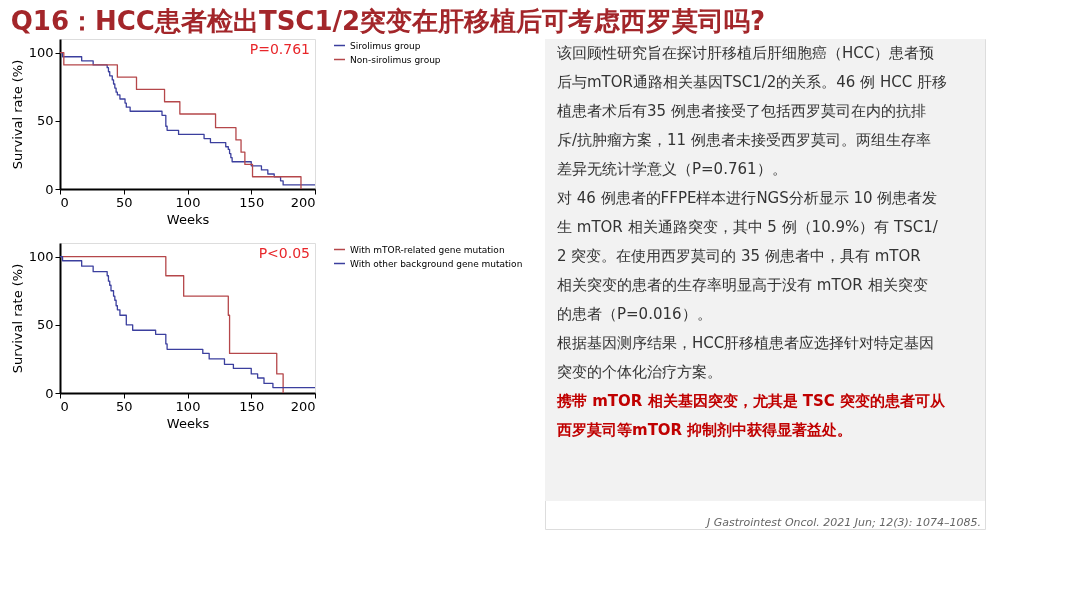  What do you see at coordinates (746, 357) in the screenshot?
I see `text: 根据基因测序结果，HCC肝移植患者应选择针对特定基因突变的个体化治疗方案。` at bounding box center [746, 357].